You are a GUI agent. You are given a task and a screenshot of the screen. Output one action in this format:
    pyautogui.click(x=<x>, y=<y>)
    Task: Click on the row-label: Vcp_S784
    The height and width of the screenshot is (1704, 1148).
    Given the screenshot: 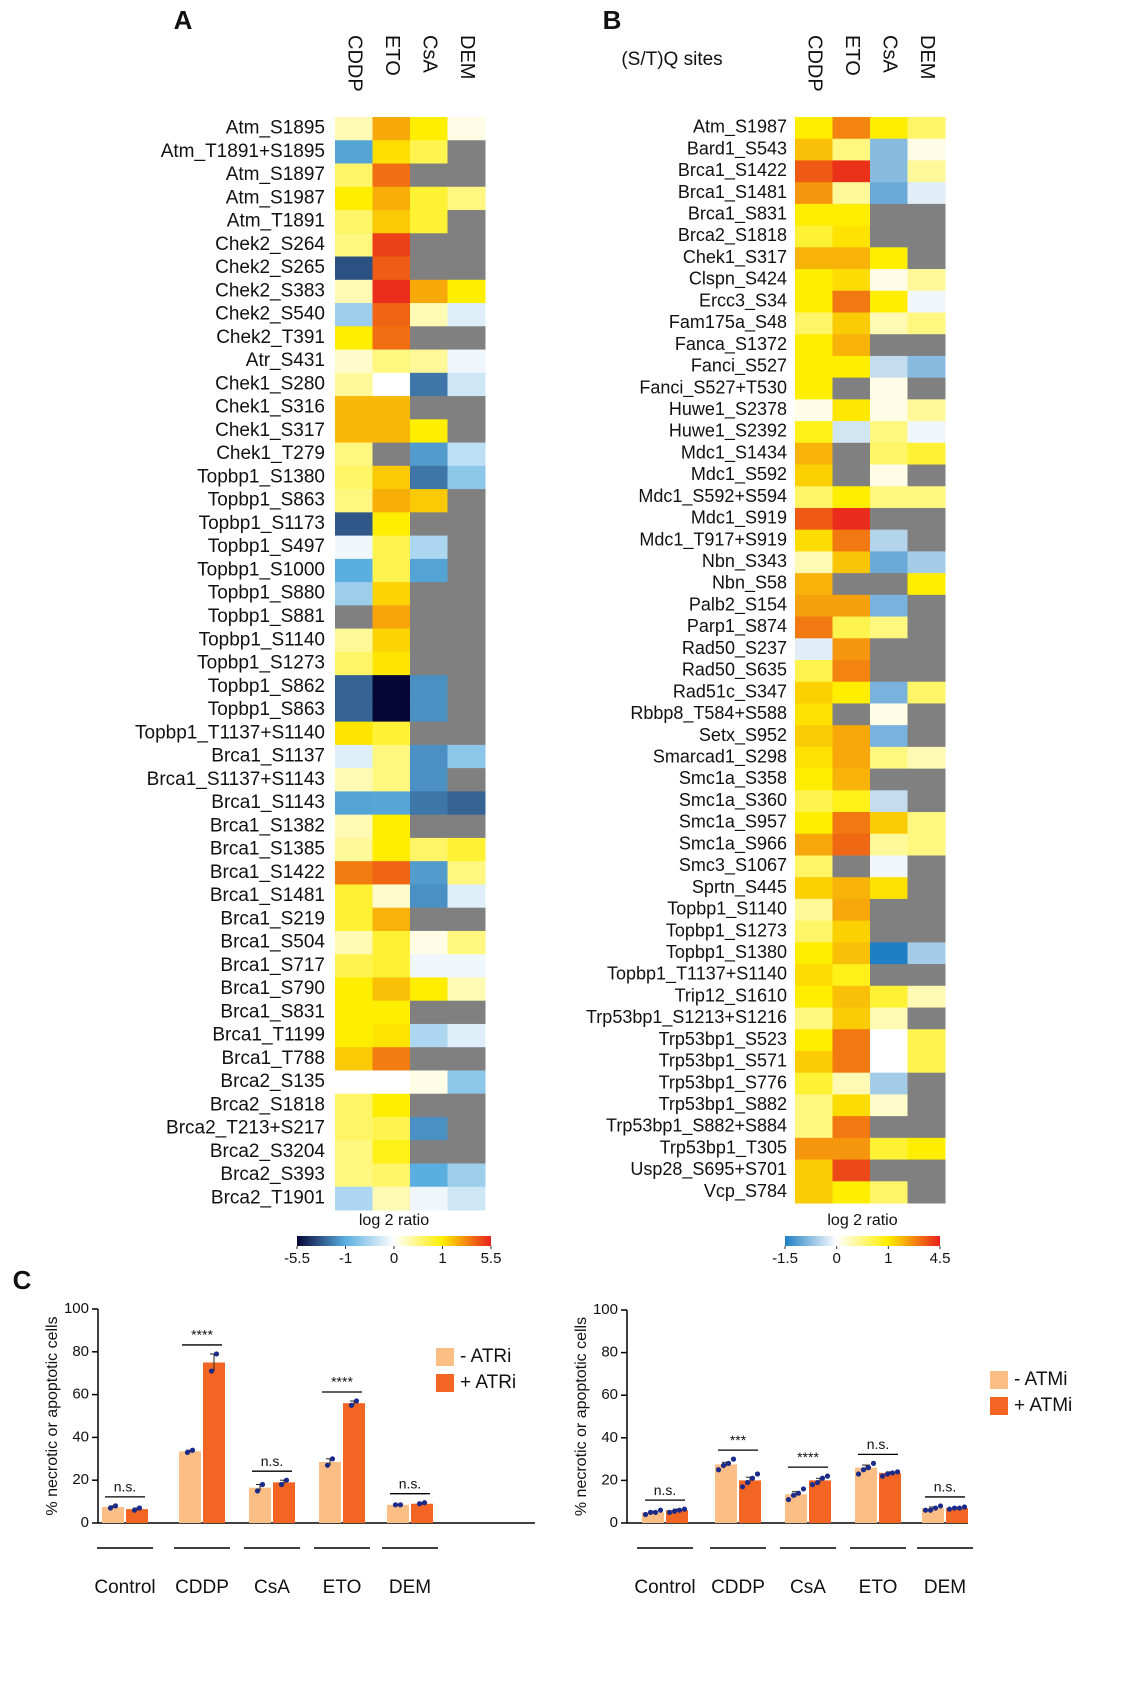 What is the action you would take?
    pyautogui.click(x=745, y=1191)
    